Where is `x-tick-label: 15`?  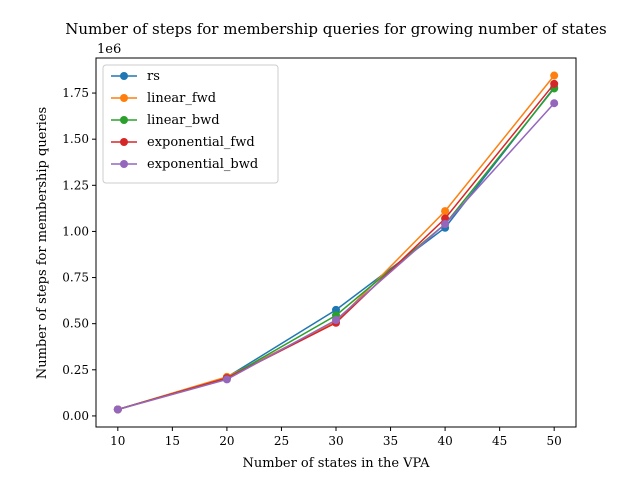
x-tick-label: 15 is located at coordinates (172, 441).